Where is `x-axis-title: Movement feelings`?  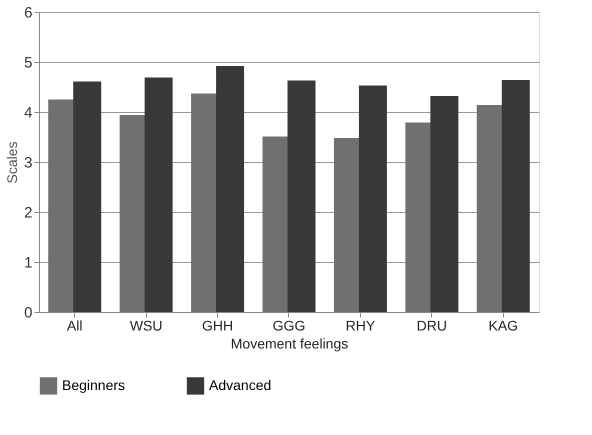
x-axis-title: Movement feelings is located at coordinates (289, 344).